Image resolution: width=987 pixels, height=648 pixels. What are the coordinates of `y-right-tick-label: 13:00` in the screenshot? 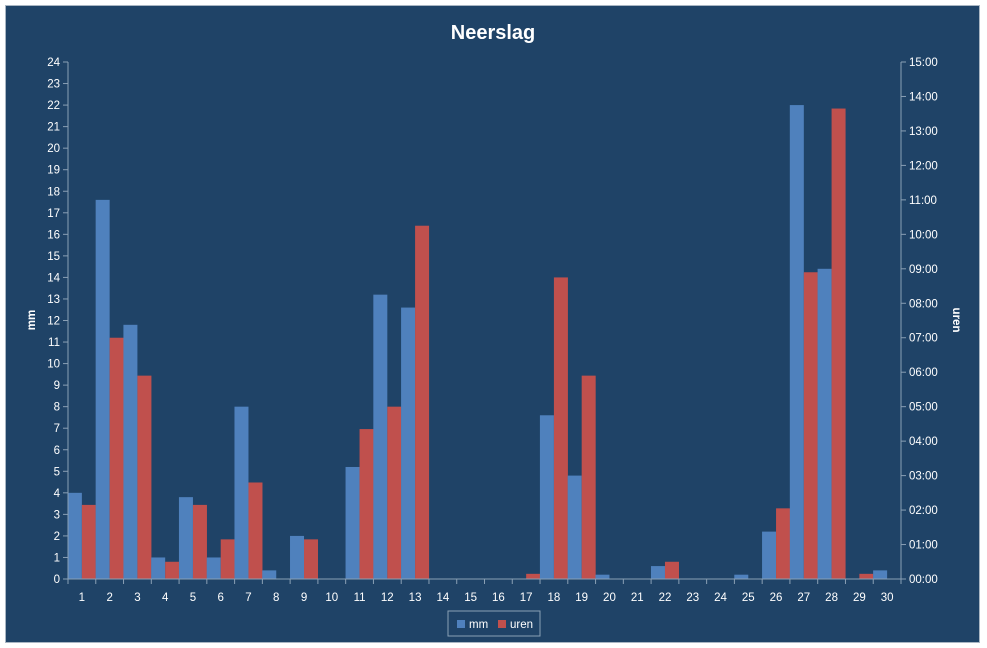 It's located at (923, 132).